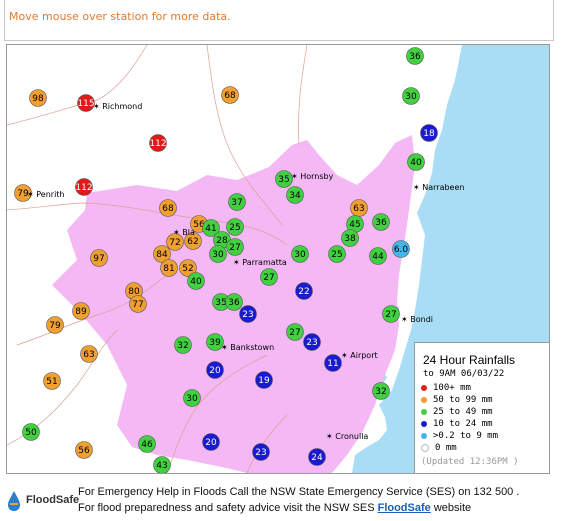 The image size is (580, 521). I want to click on station-marker: 77, so click(138, 304).